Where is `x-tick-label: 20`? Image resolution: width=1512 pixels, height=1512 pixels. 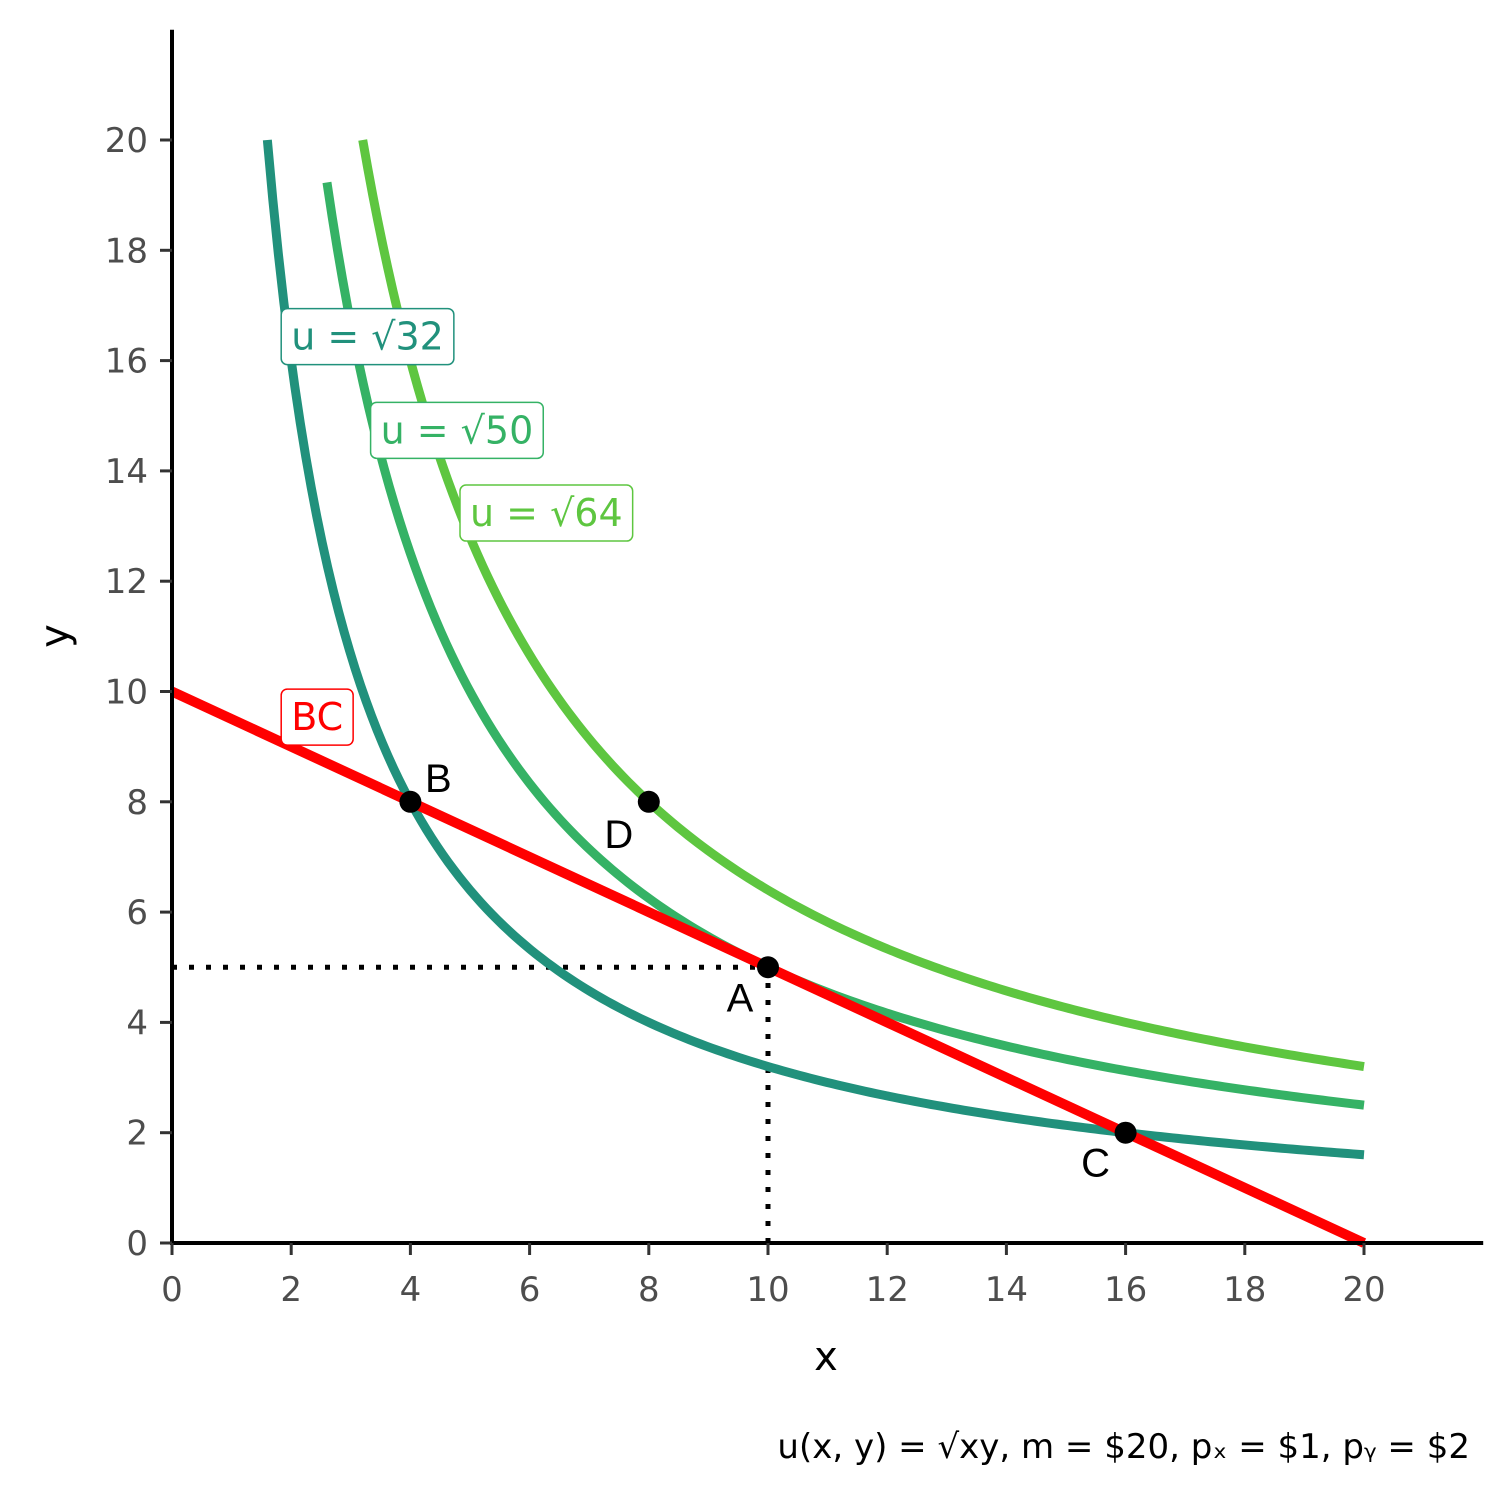 x-tick-label: 20 is located at coordinates (1363, 1290).